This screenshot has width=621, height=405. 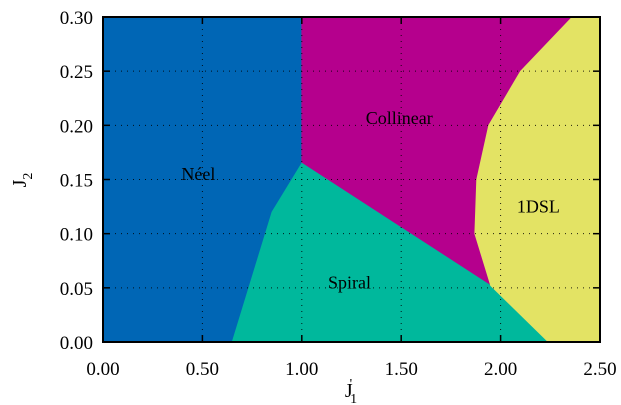 What do you see at coordinates (401, 369) in the screenshot?
I see `x-tick-label: 1.50` at bounding box center [401, 369].